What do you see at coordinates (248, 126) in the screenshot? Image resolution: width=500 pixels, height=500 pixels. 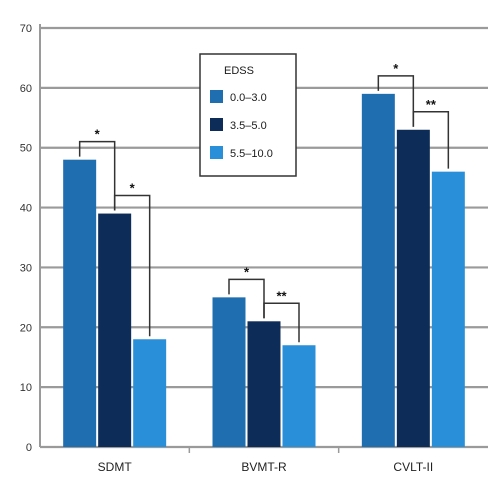 I see `legend-label: 3.5–5.0` at bounding box center [248, 126].